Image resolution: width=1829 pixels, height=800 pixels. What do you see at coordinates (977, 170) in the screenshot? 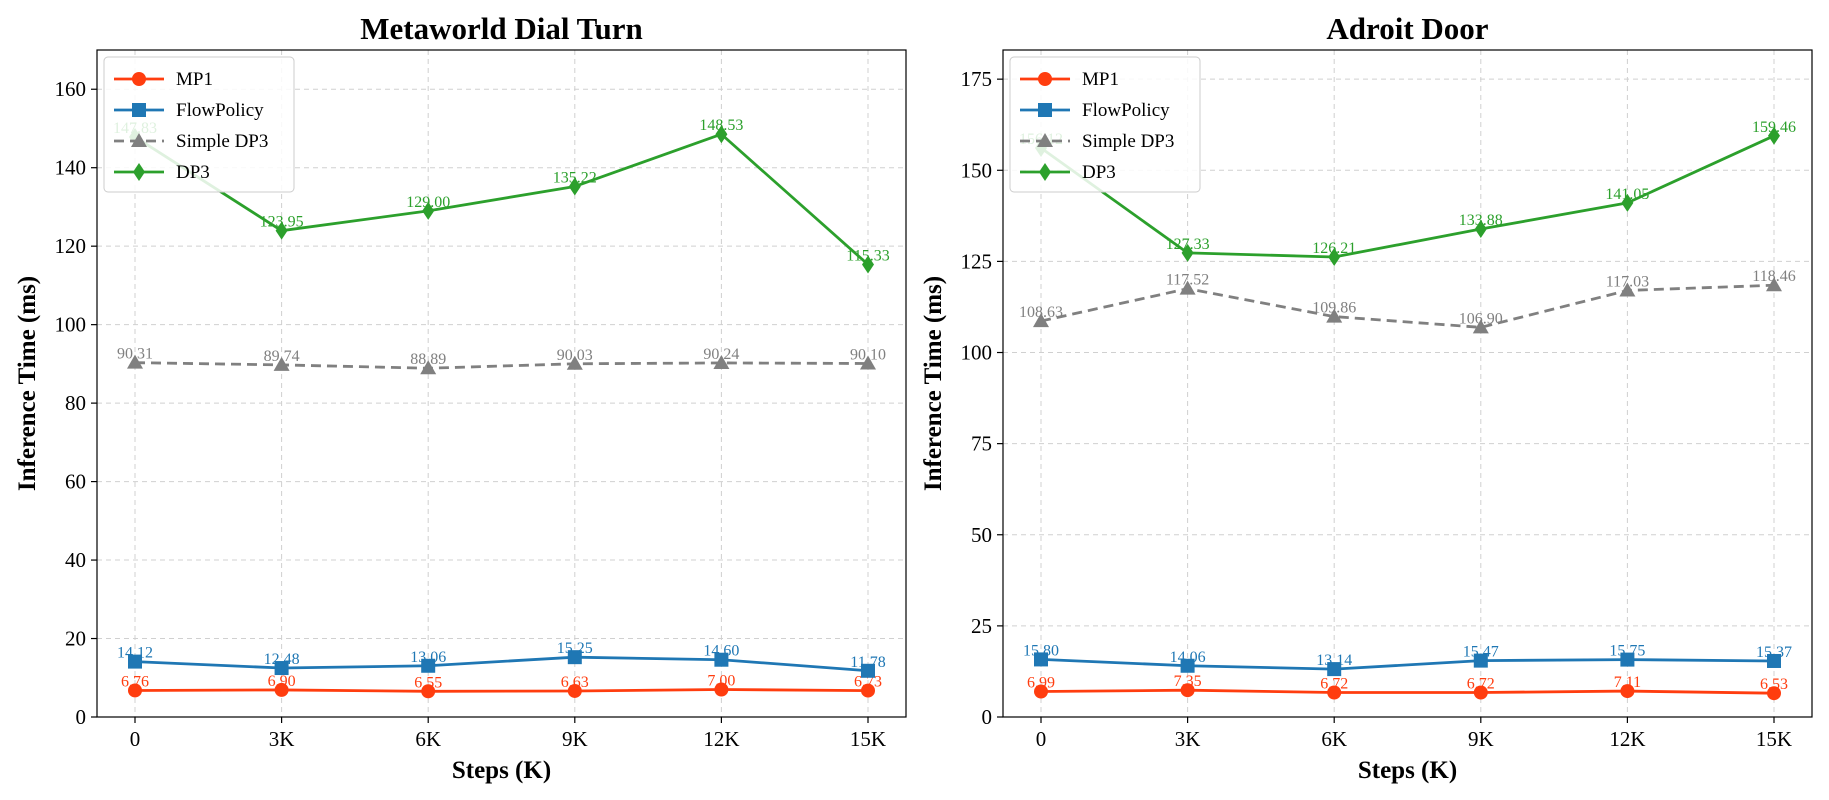
I see `y-tick-label: 150` at bounding box center [977, 170].